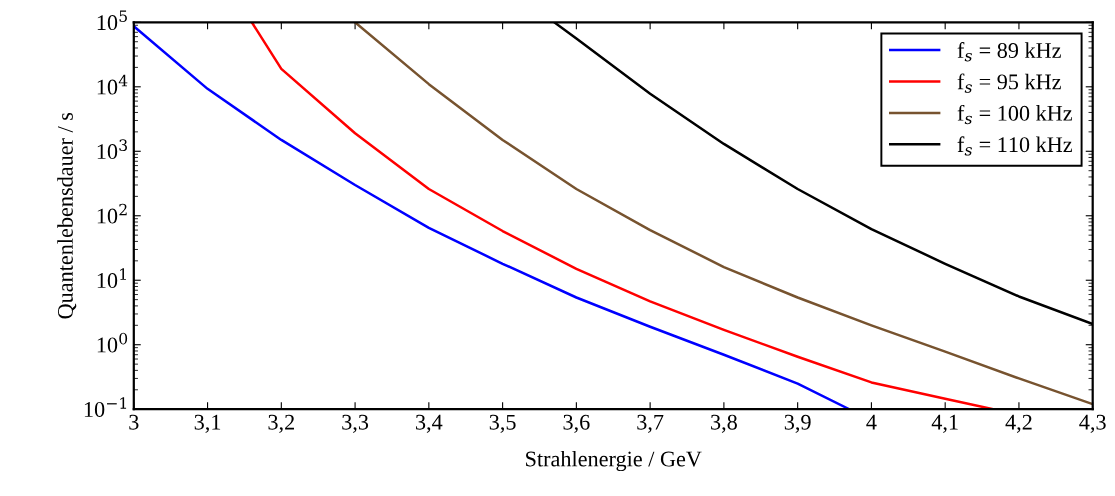 Image resolution: width=1115 pixels, height=496 pixels. What do you see at coordinates (429, 423) in the screenshot?
I see `x-tick-label: 3,4` at bounding box center [429, 423].